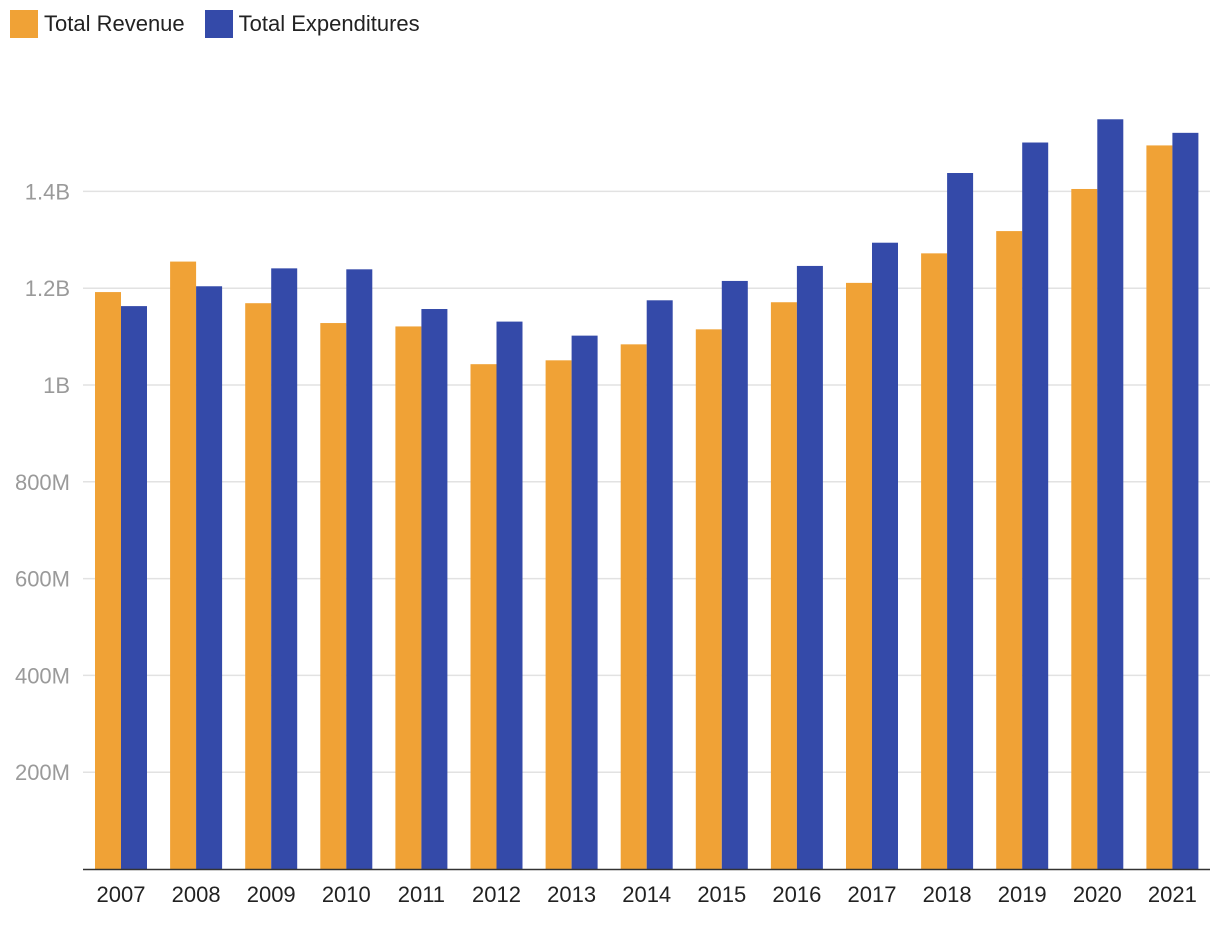 The height and width of the screenshot is (926, 1220). Describe the element at coordinates (1022, 894) in the screenshot. I see `x-tick-label: 2019` at that location.